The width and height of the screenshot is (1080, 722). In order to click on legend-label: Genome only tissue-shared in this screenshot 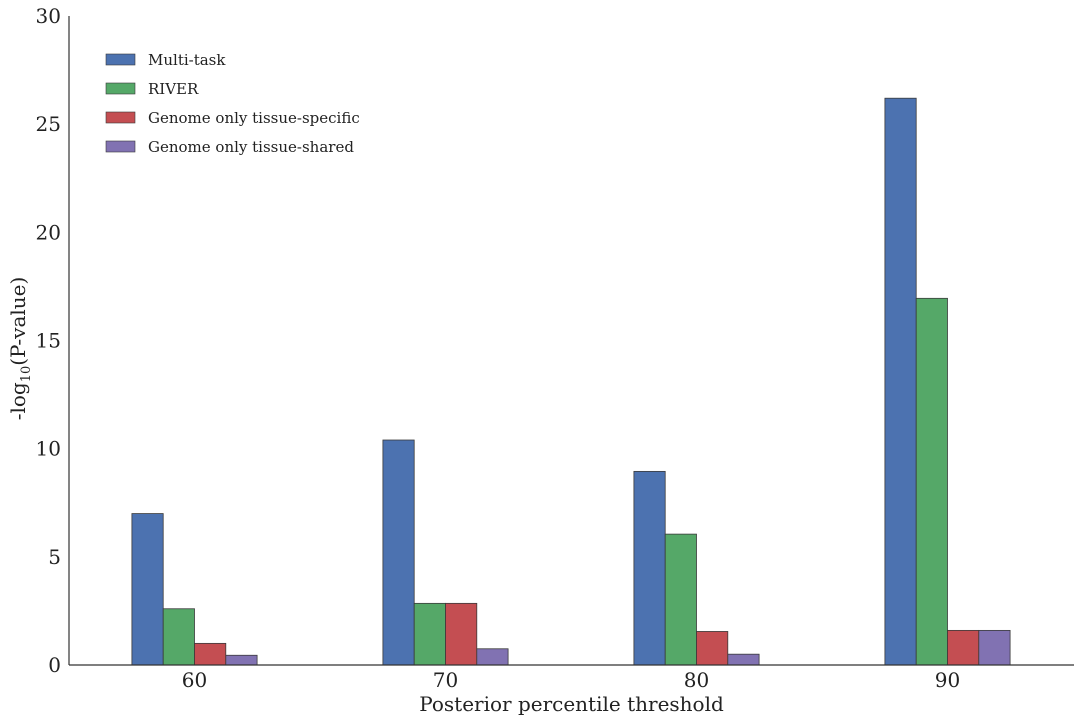, I will do `click(251, 147)`.